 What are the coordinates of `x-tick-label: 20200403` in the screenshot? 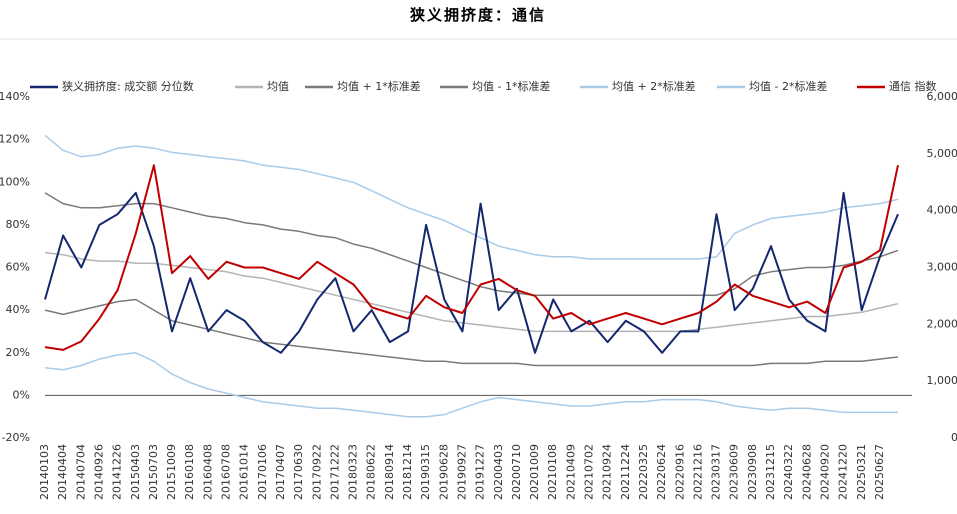 It's located at (498, 472).